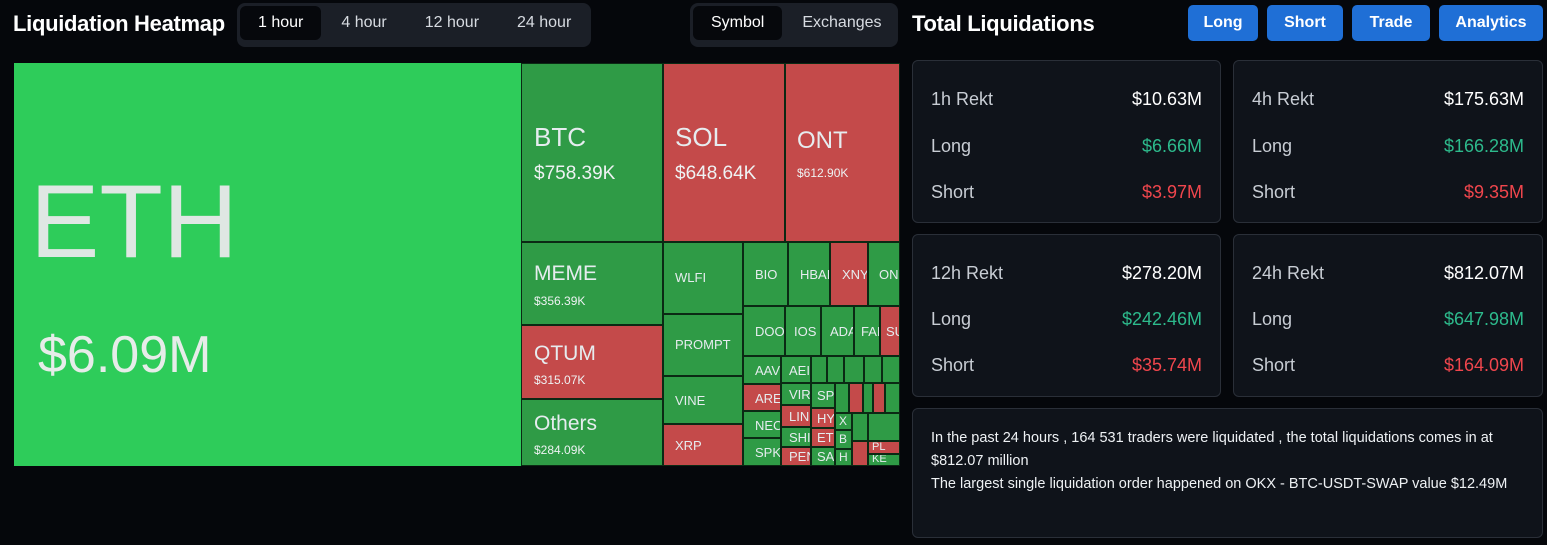  Describe the element at coordinates (843, 439) in the screenshot. I see `treemap-tile-b: B` at that location.